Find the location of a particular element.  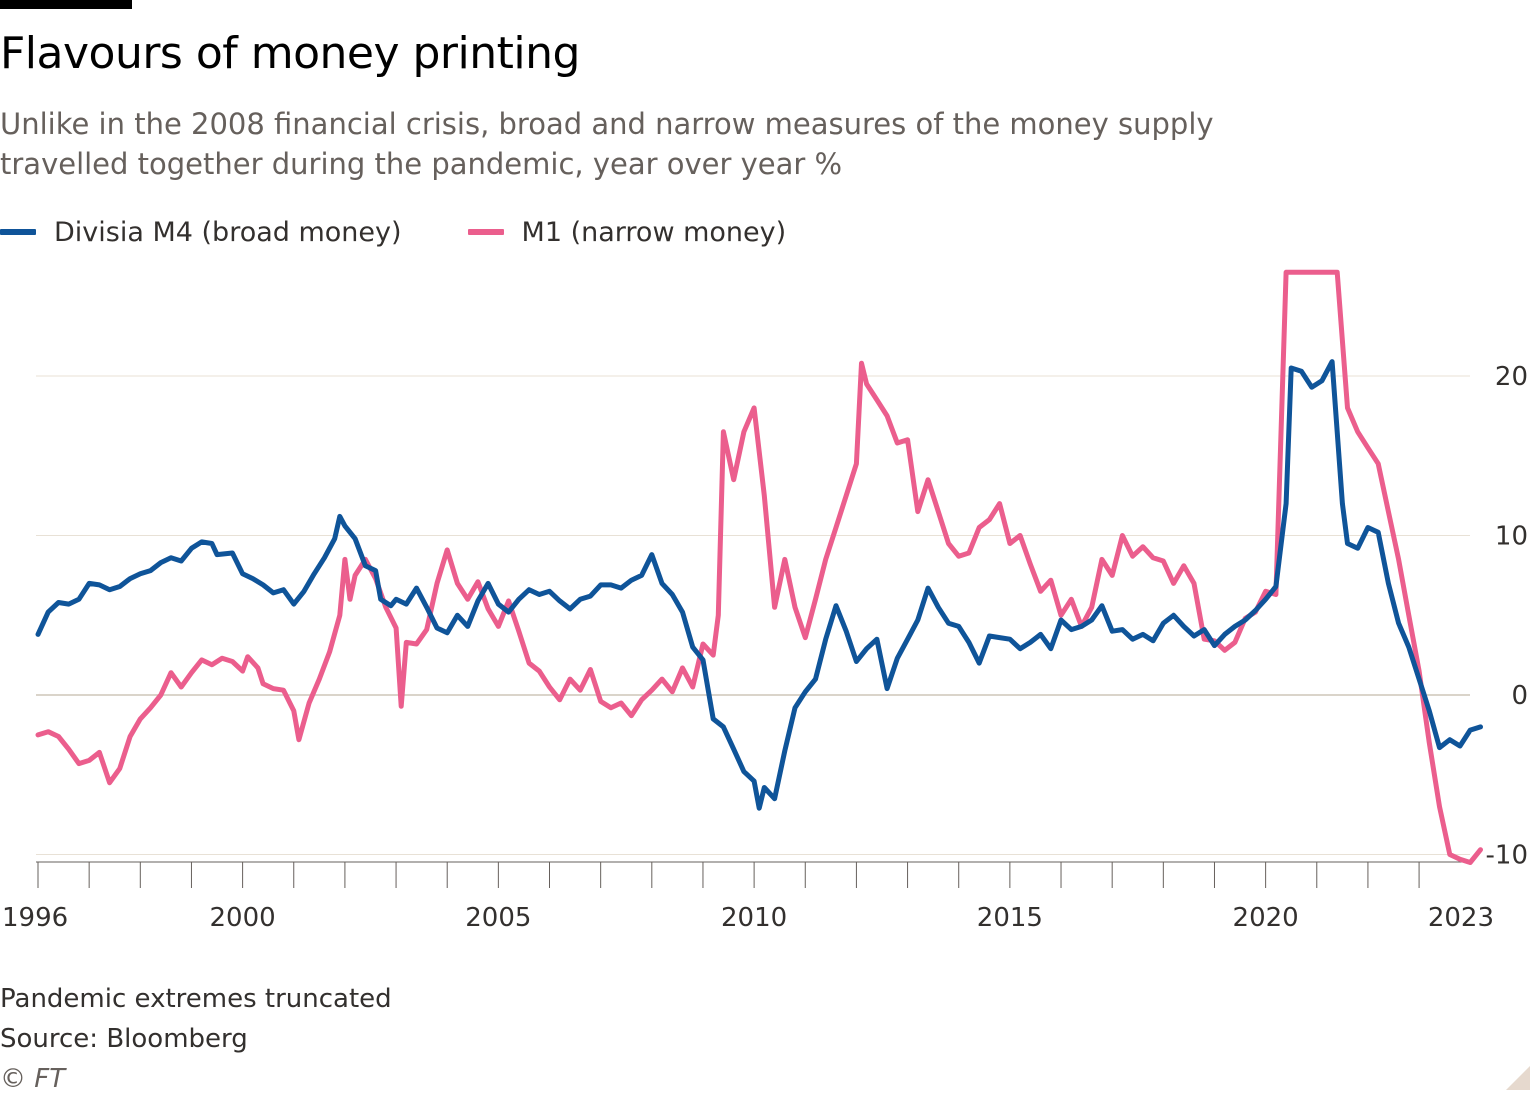

corner-fold-icon is located at coordinates (1518, 1078).